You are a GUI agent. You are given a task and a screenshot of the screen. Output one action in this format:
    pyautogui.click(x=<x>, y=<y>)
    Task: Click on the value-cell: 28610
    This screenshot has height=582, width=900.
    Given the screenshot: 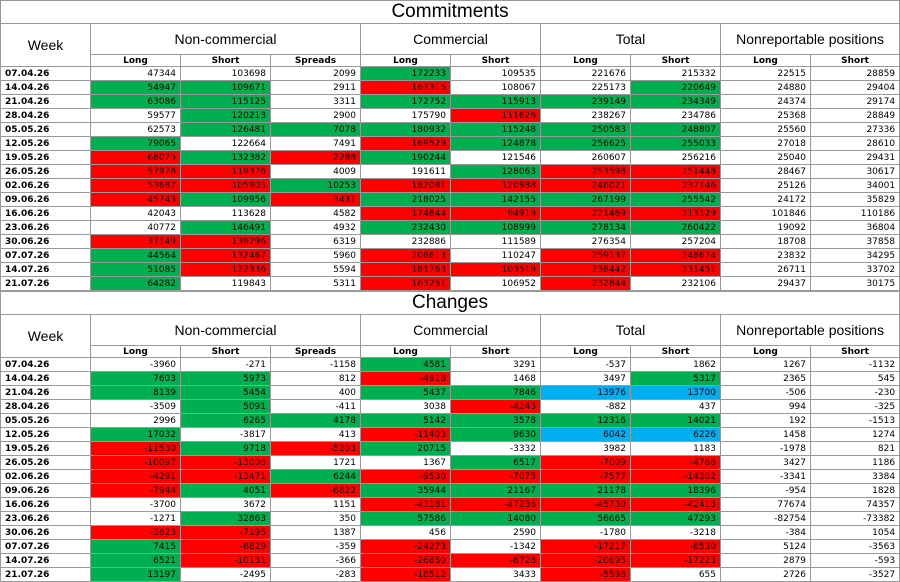 What is the action you would take?
    pyautogui.click(x=854, y=143)
    